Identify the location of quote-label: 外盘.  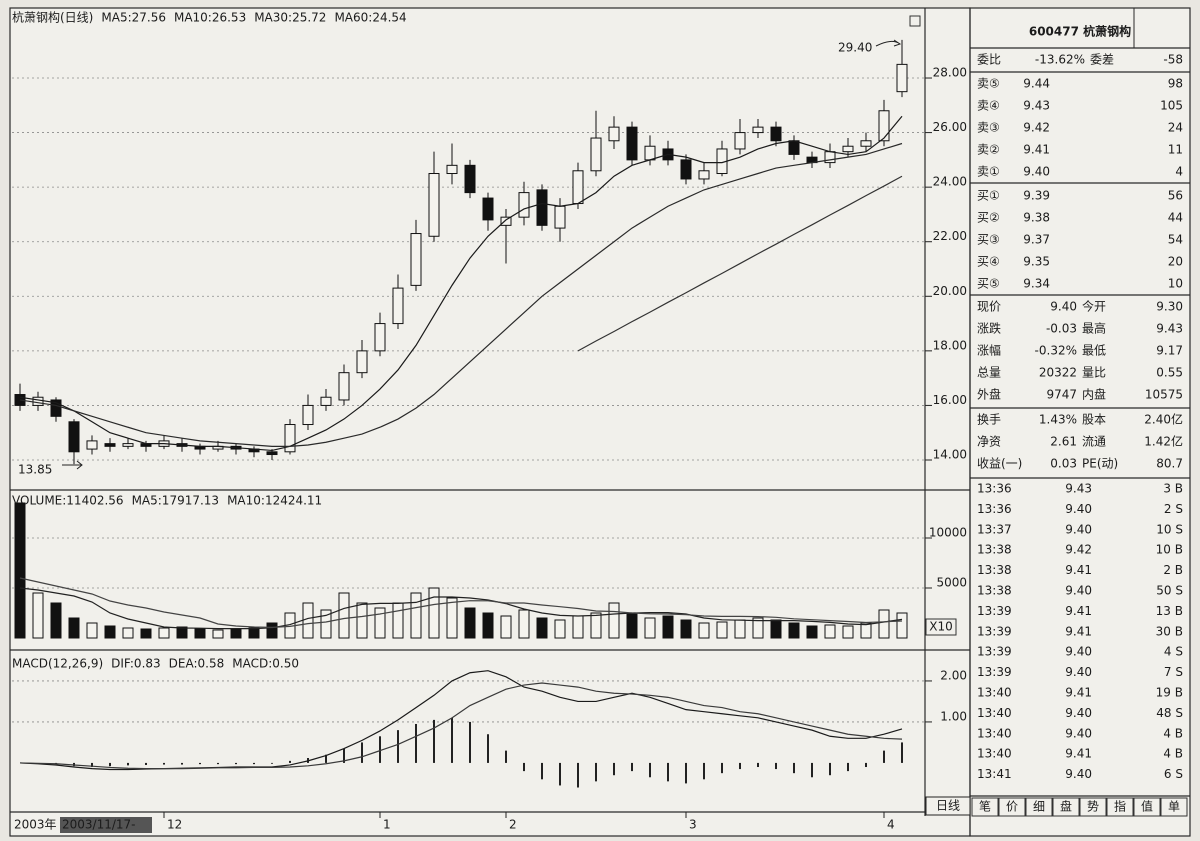
(989, 394).